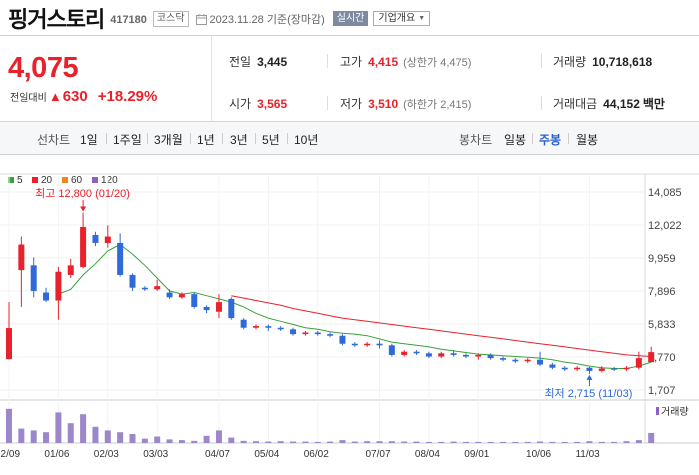 This screenshot has height=475, width=699. I want to click on chevron-down-icon: ▼, so click(422, 18).